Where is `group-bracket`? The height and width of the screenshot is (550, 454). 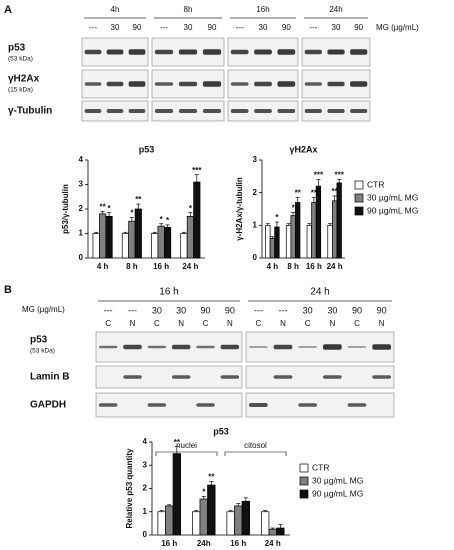
group-bracket is located at coordinates (186, 453).